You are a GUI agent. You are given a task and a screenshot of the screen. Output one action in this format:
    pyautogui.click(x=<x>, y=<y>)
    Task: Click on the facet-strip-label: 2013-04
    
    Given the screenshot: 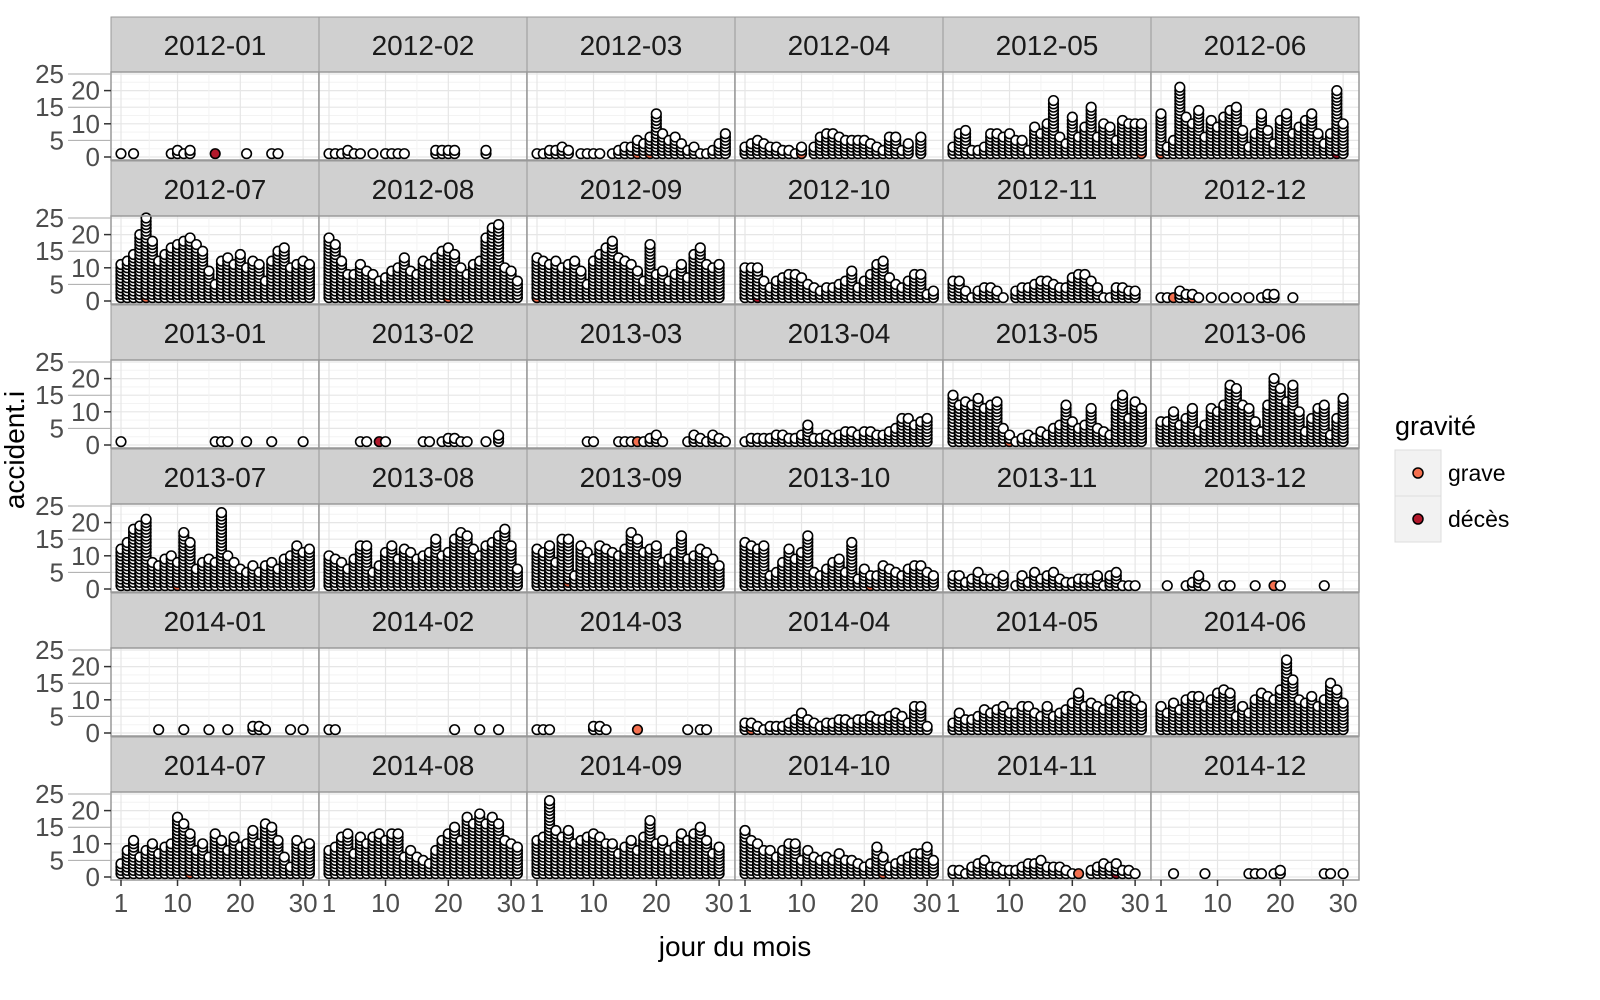 What is the action you would take?
    pyautogui.click(x=839, y=333)
    